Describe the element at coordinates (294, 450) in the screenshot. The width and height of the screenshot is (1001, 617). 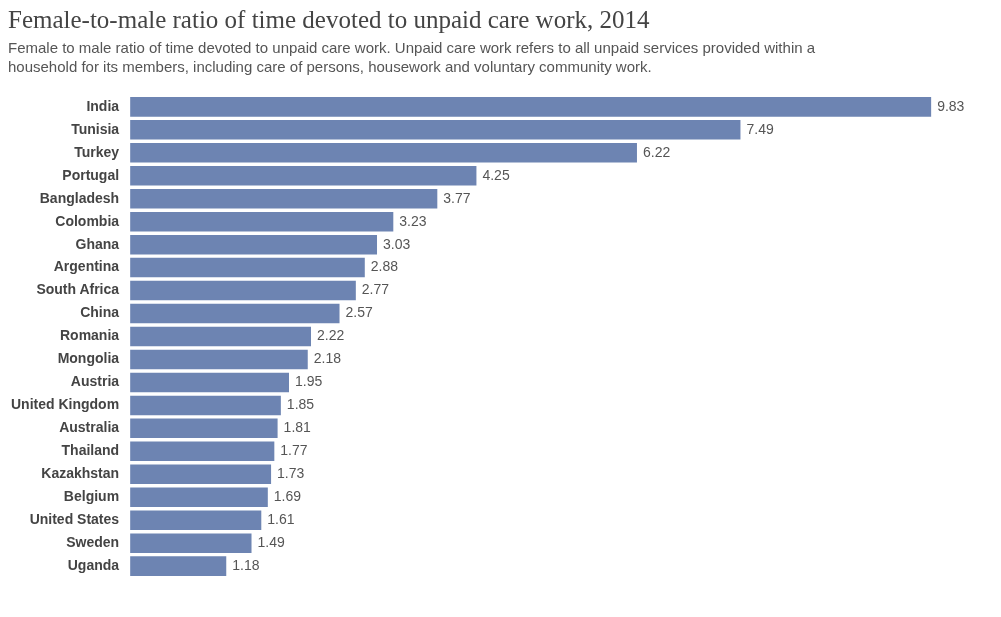
I see `data-label: 1.77` at that location.